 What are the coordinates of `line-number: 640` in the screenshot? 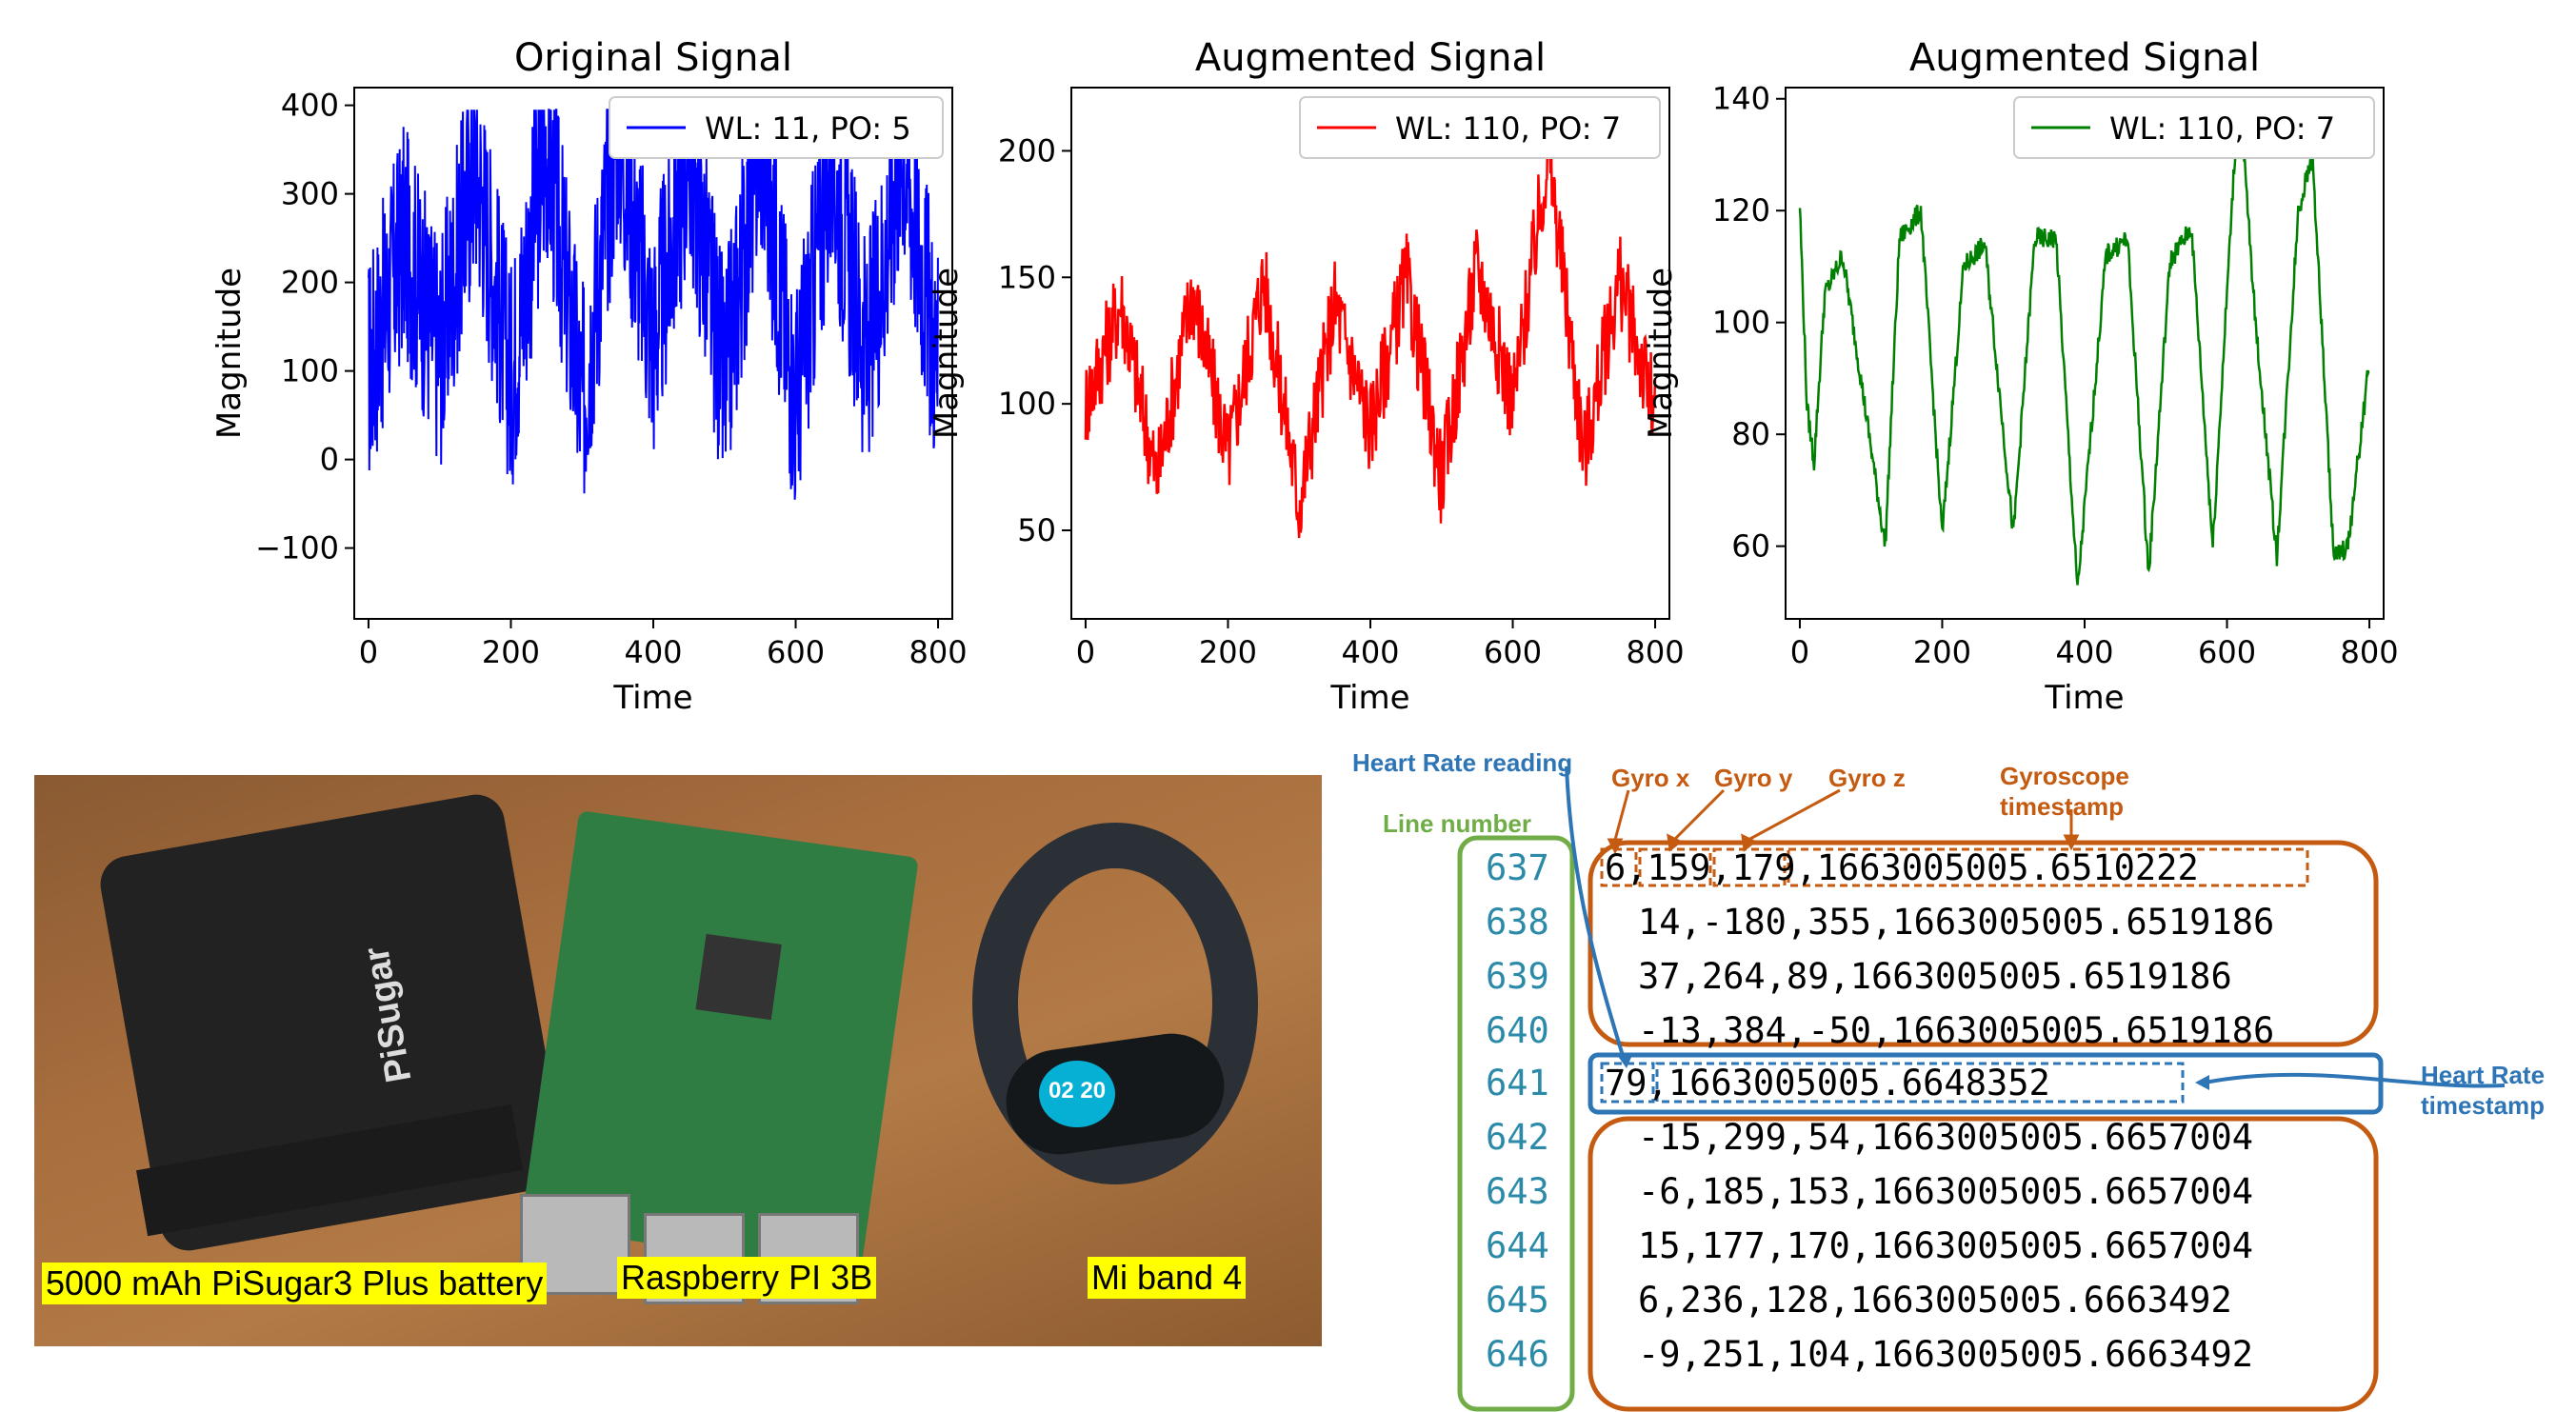 It's located at (1517, 1030).